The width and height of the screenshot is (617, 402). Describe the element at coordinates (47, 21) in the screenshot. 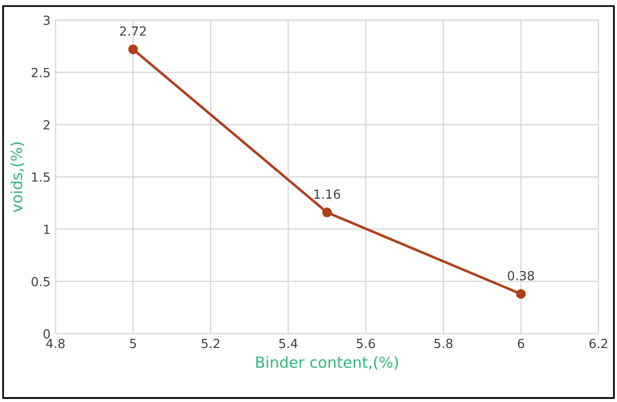

I see `y-tick-label: 3` at that location.